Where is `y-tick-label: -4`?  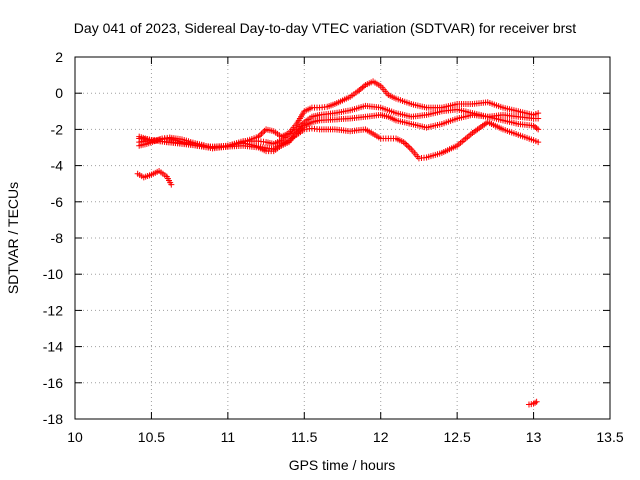
y-tick-label: -4 is located at coordinates (57, 166).